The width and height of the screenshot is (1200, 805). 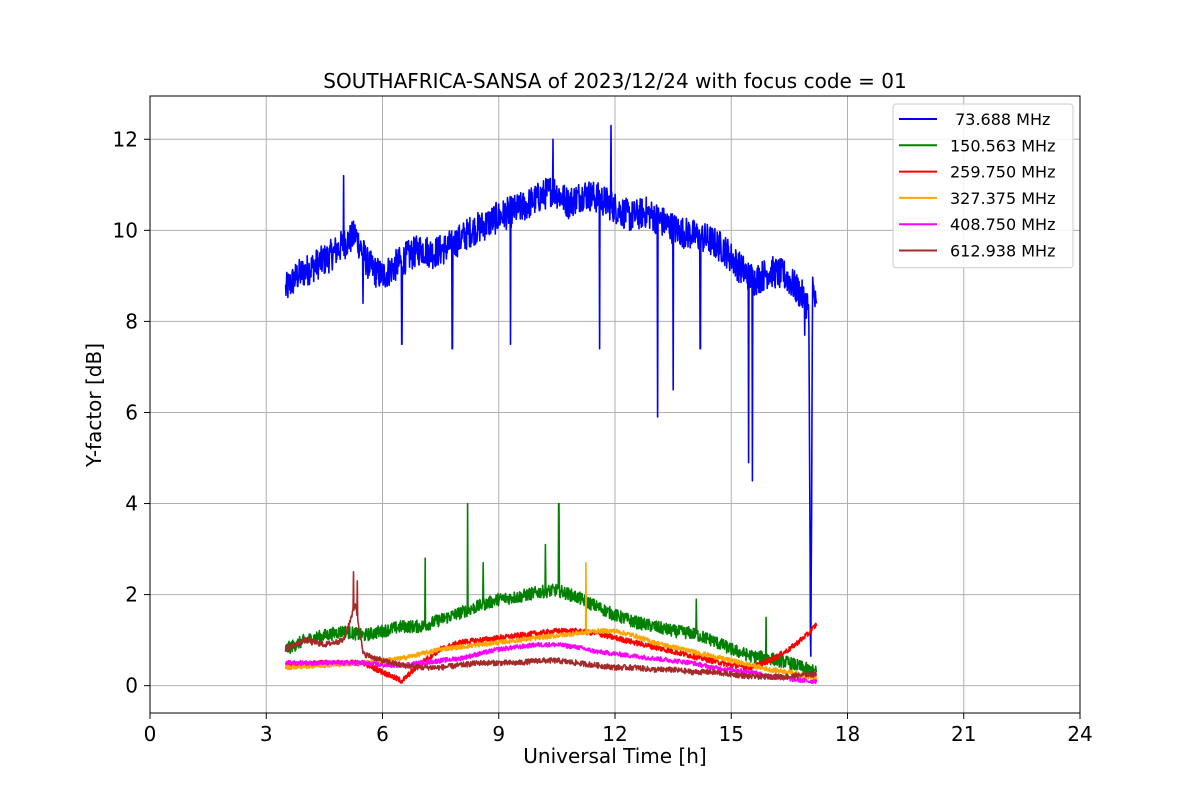 What do you see at coordinates (847, 734) in the screenshot?
I see `x-tick-label: 18` at bounding box center [847, 734].